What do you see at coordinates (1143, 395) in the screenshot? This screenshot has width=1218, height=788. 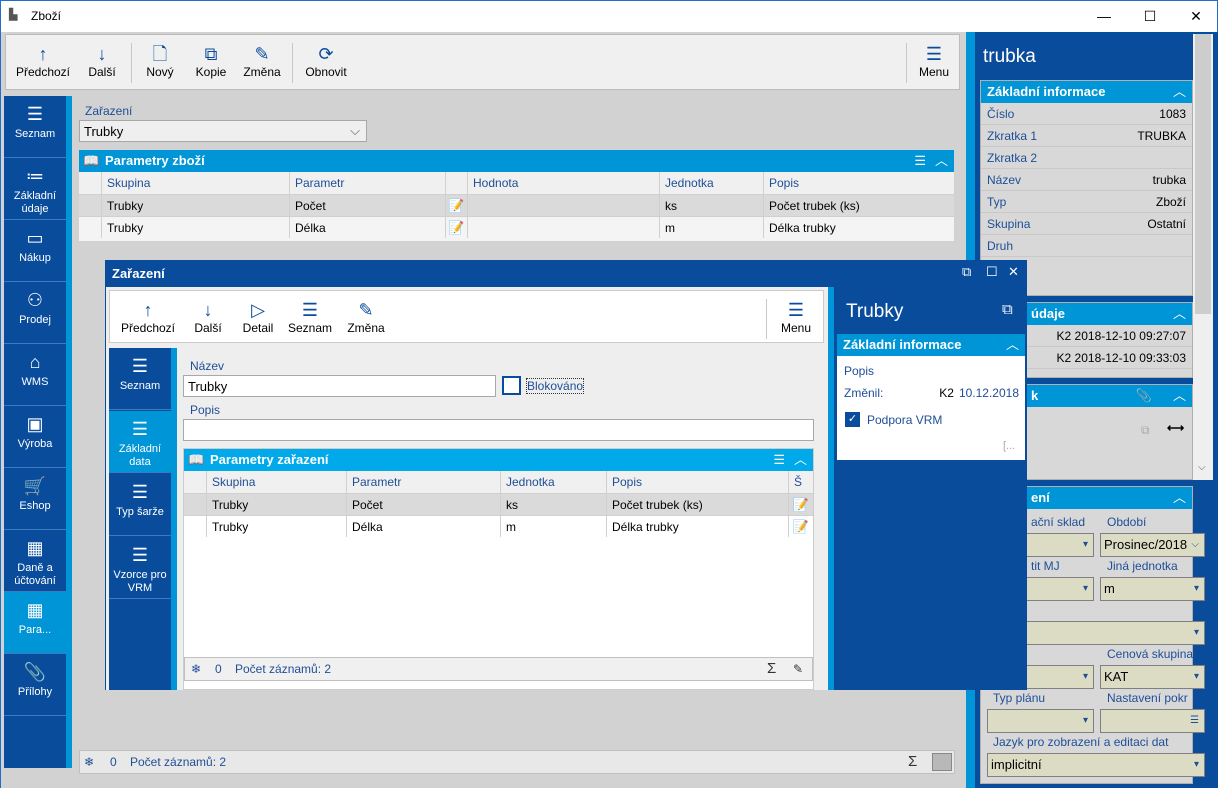 I see `paperclip-icon: 📎` at bounding box center [1143, 395].